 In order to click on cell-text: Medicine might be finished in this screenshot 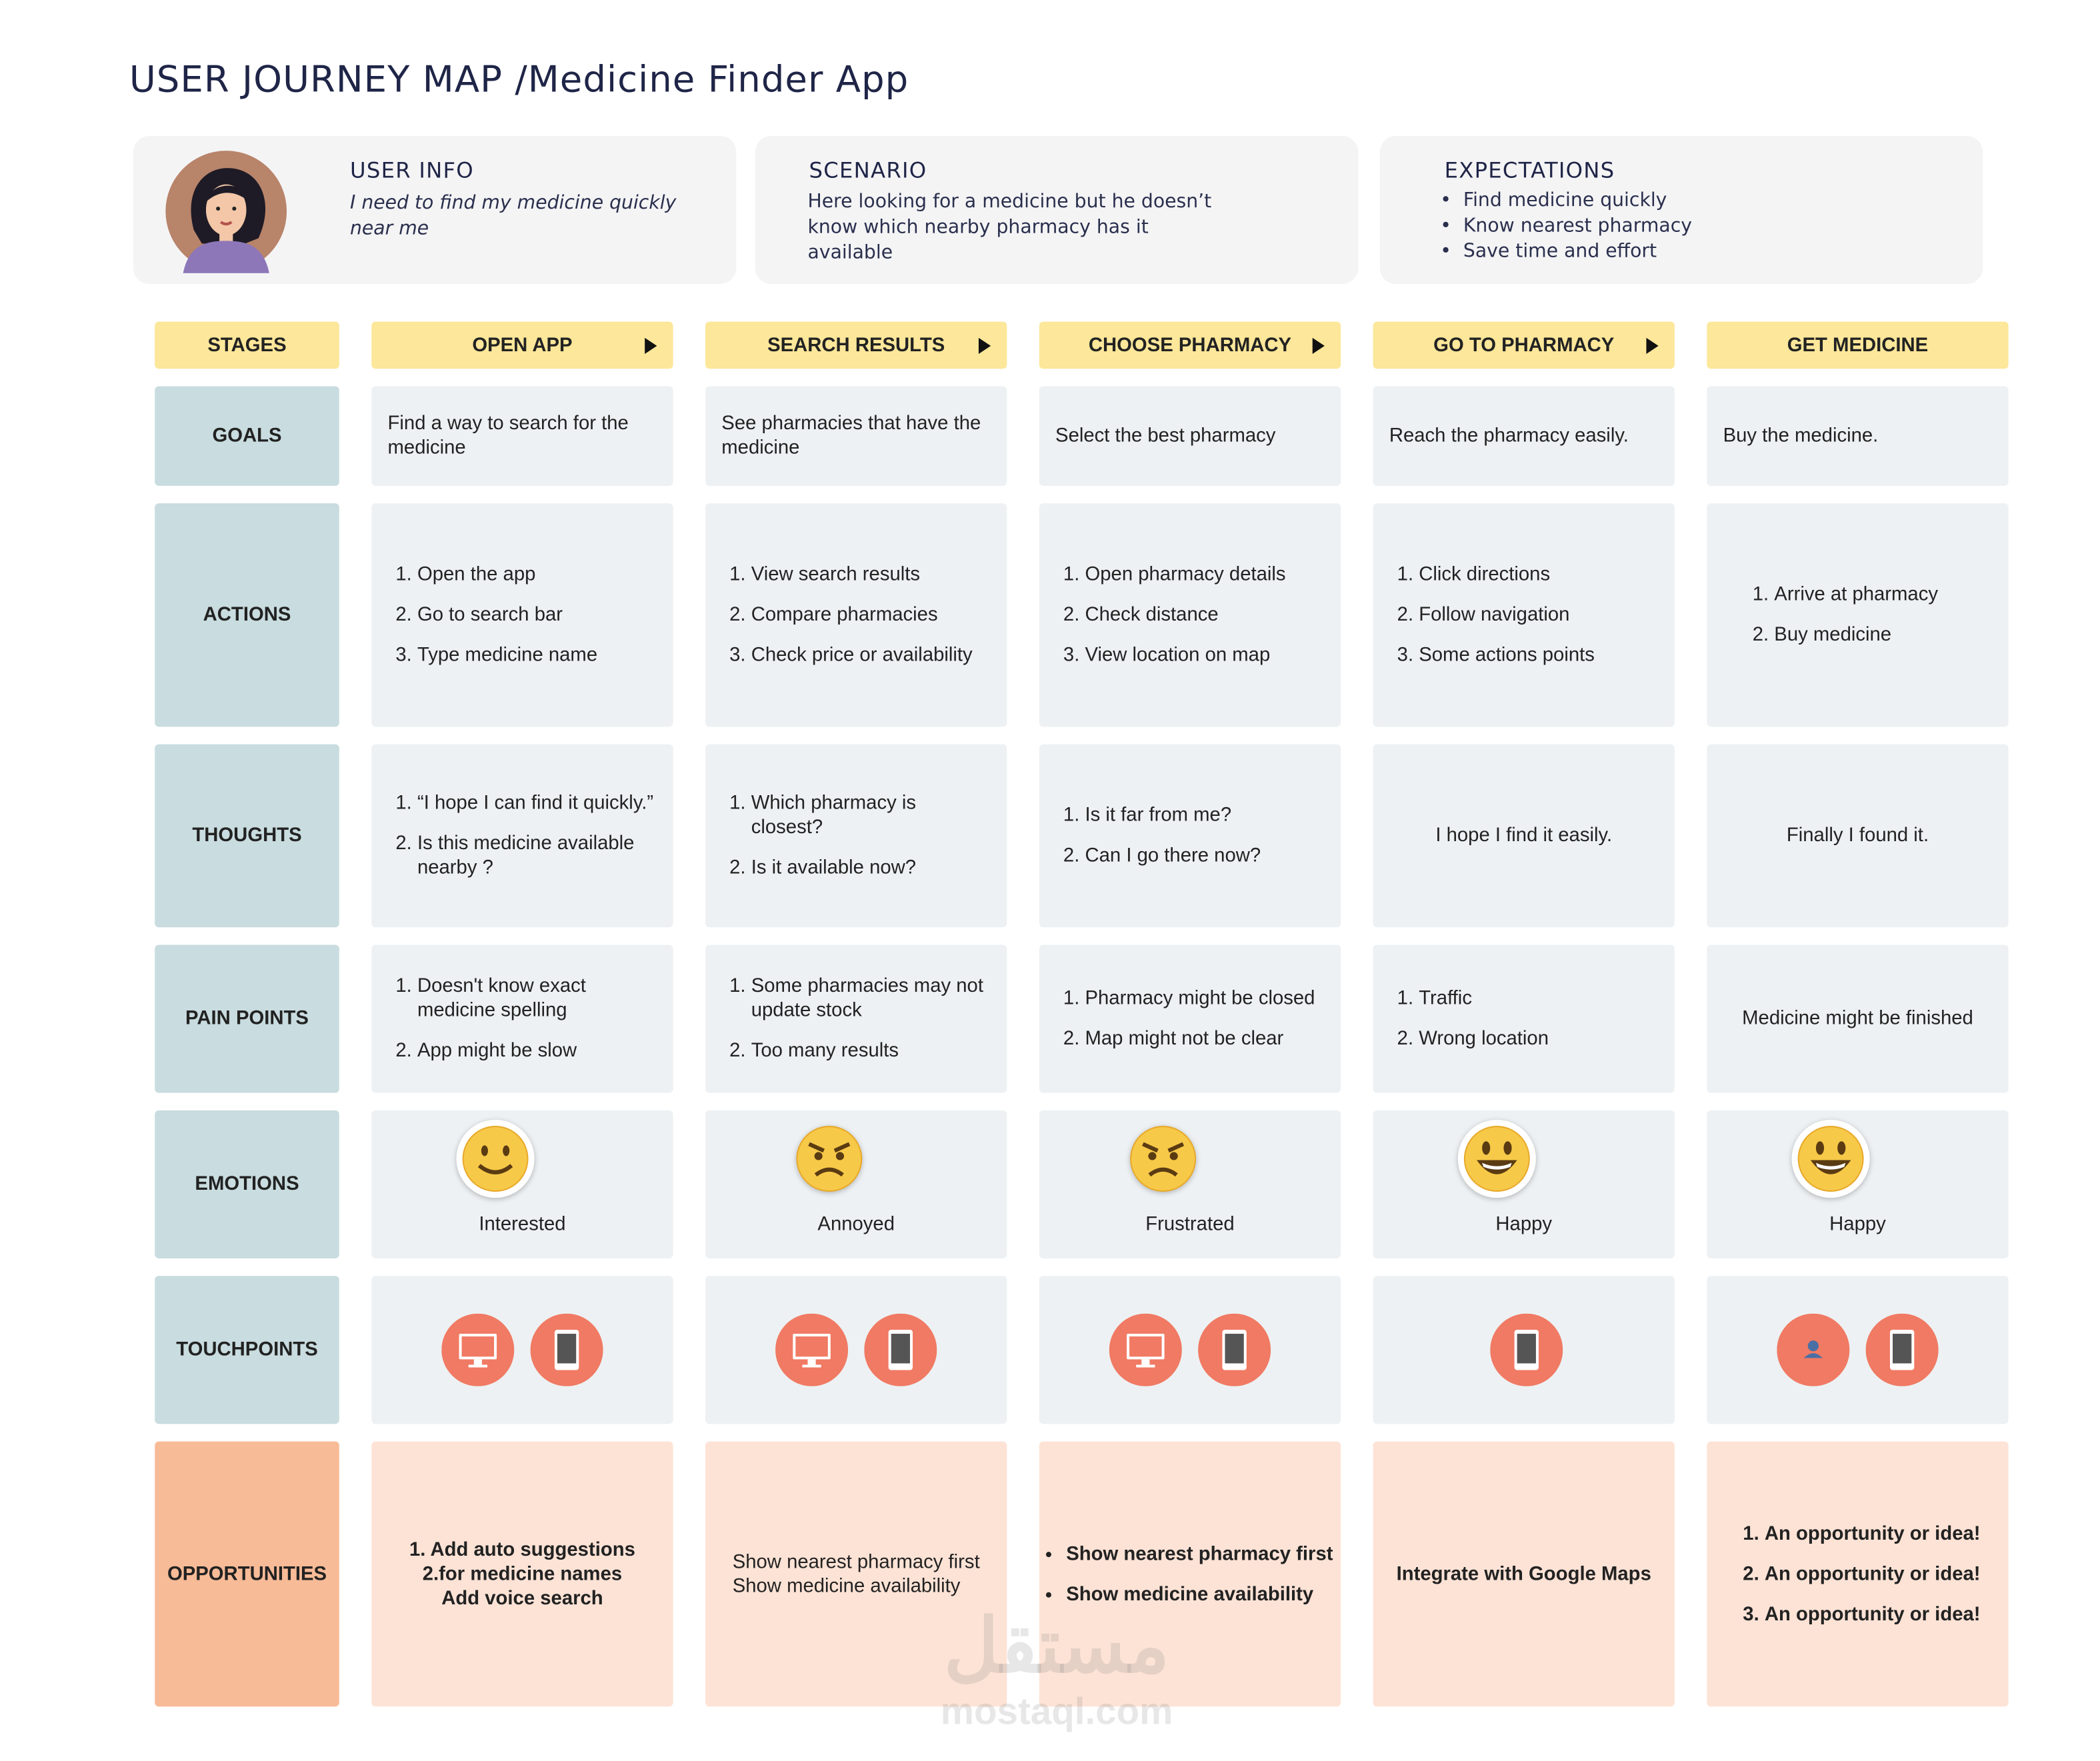, I will do `click(1857, 1019)`.